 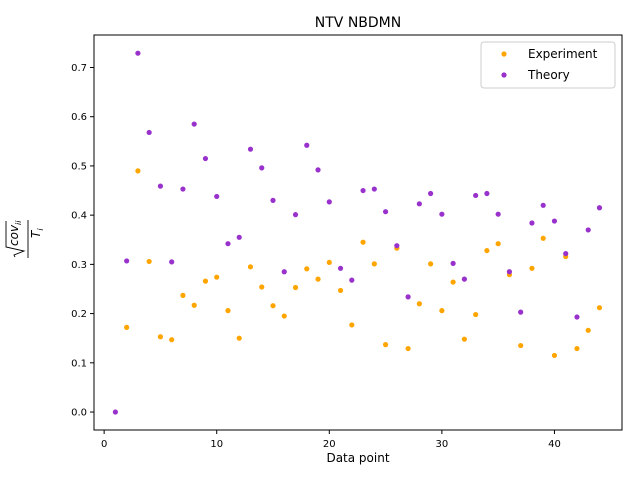 I want to click on x-tick-label: 40, so click(x=554, y=444).